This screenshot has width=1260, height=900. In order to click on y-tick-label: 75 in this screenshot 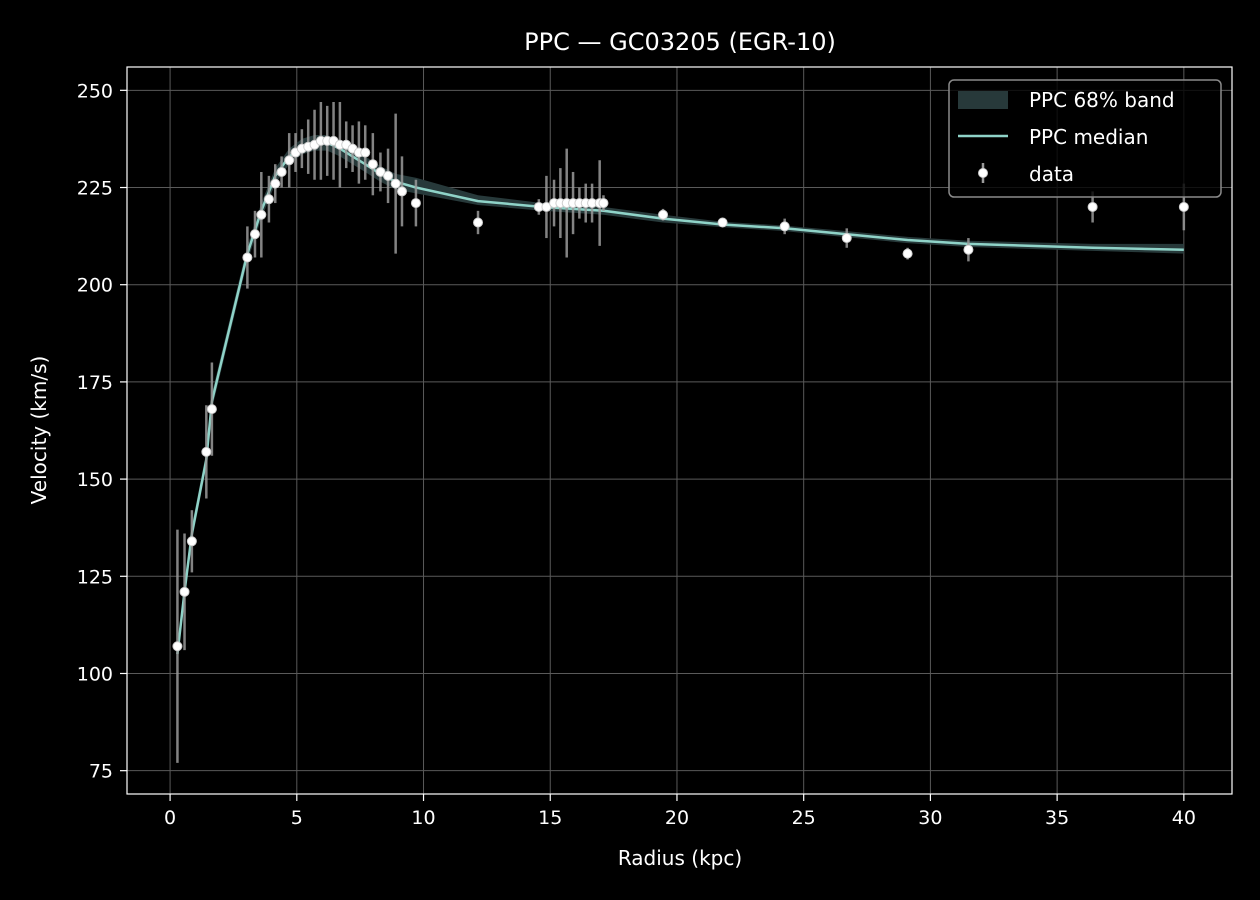, I will do `click(101, 772)`.